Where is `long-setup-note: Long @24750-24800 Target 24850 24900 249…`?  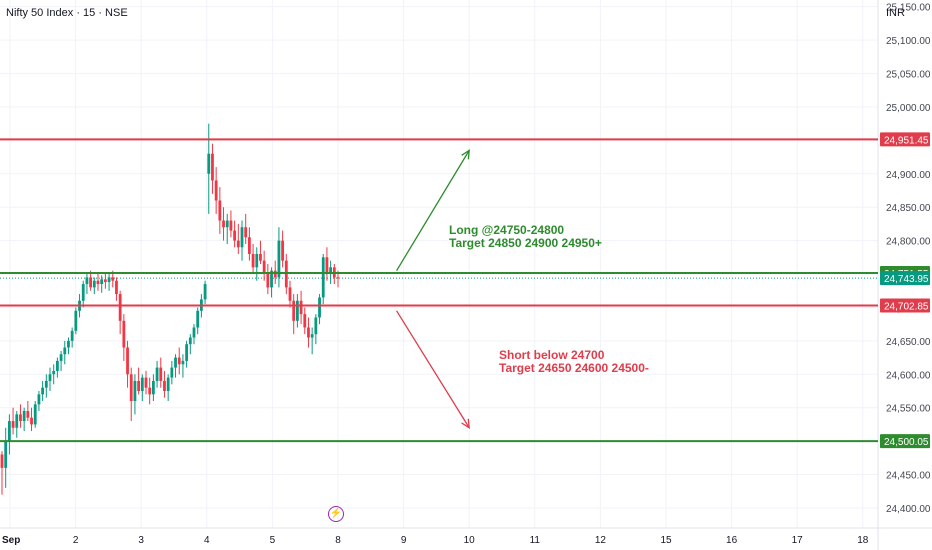 long-setup-note: Long @24750-24800 Target 24850 24900 249… is located at coordinates (525, 237).